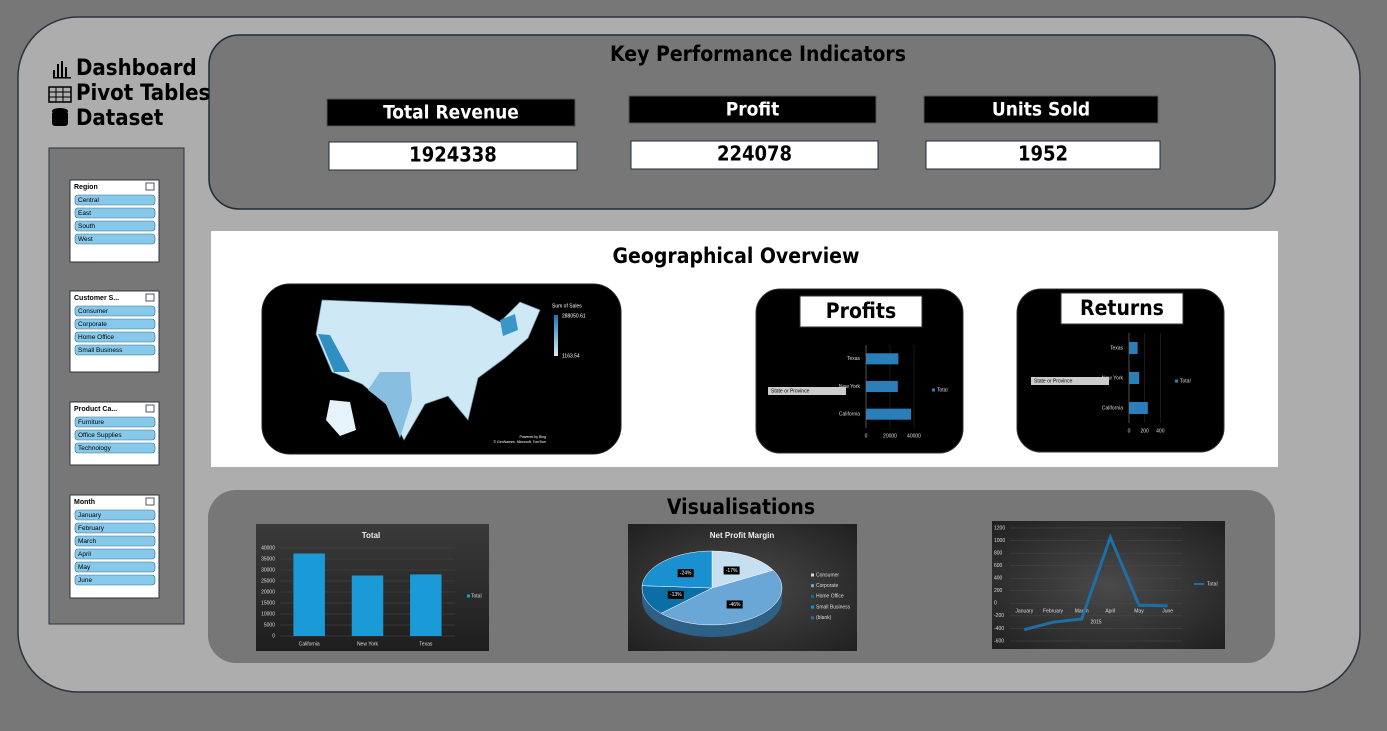 The width and height of the screenshot is (1387, 731). I want to click on slicer-item-label: Corporate, so click(92, 324).